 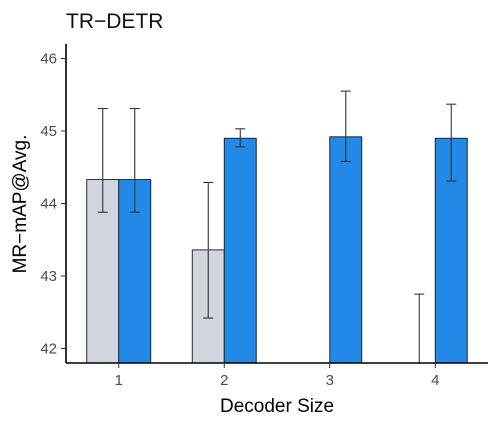 What do you see at coordinates (114, 21) in the screenshot?
I see `chart-title: TR−DETR` at bounding box center [114, 21].